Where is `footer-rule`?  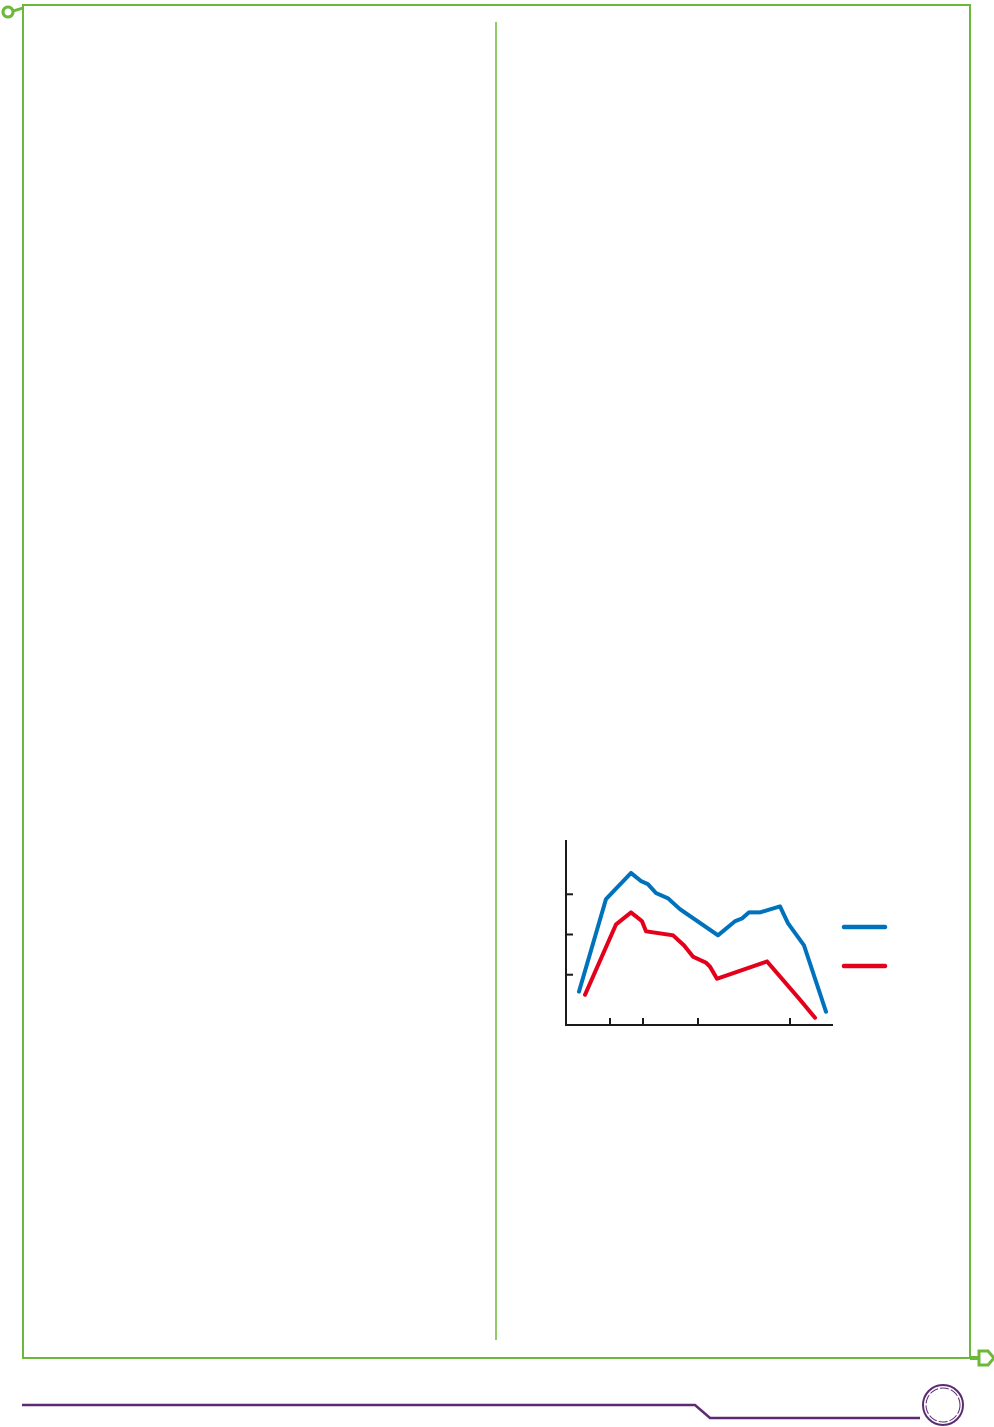
footer-rule is located at coordinates (471, 1411).